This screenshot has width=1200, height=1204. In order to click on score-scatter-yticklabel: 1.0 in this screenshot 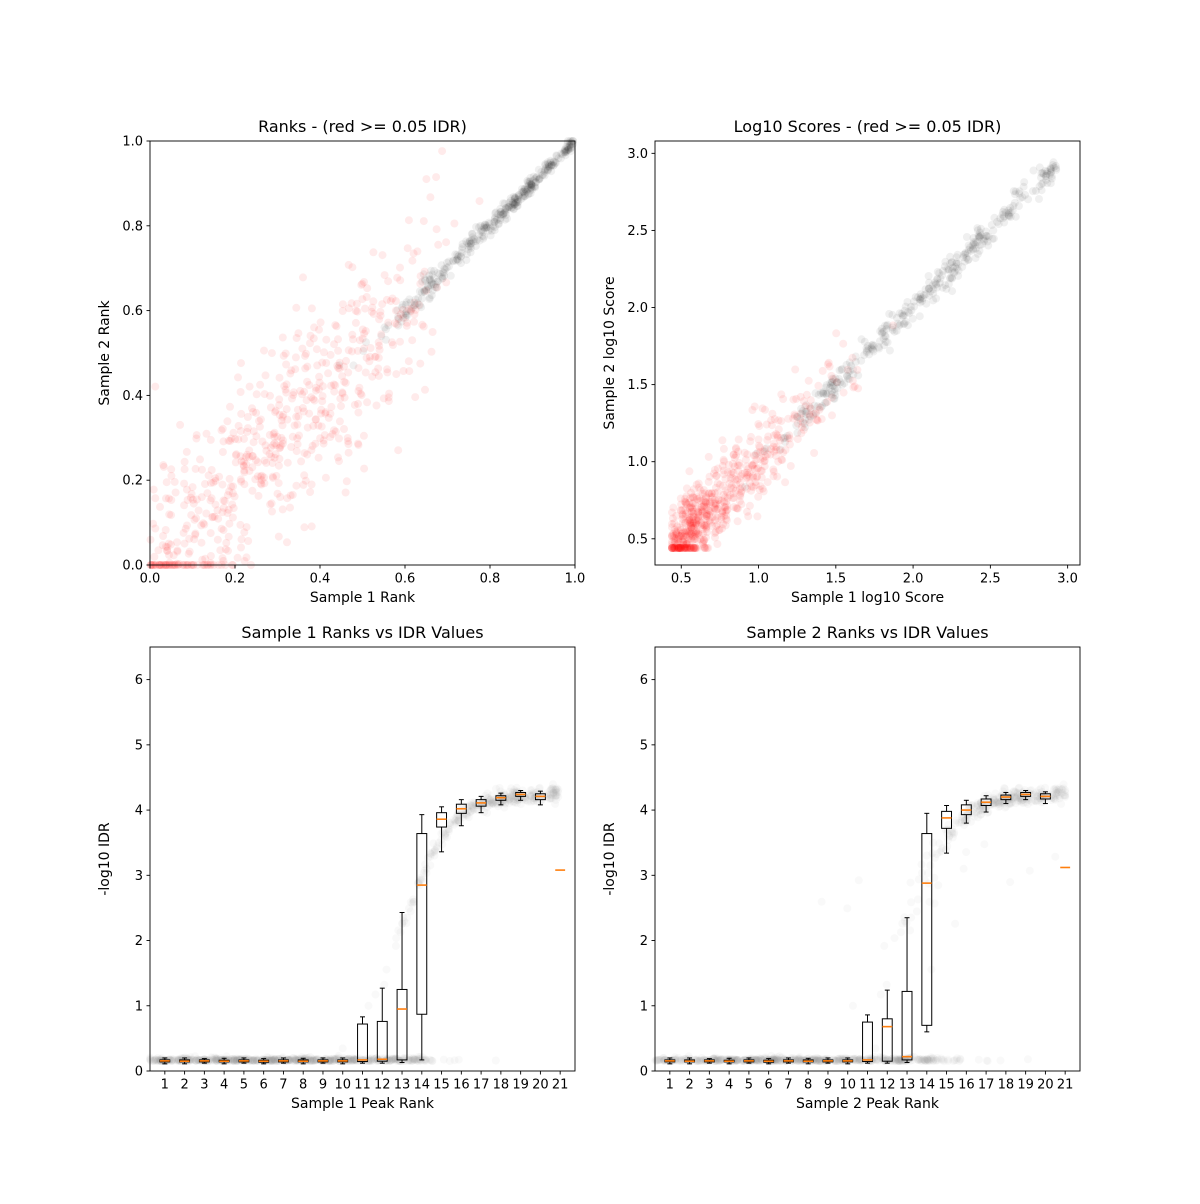, I will do `click(637, 462)`.